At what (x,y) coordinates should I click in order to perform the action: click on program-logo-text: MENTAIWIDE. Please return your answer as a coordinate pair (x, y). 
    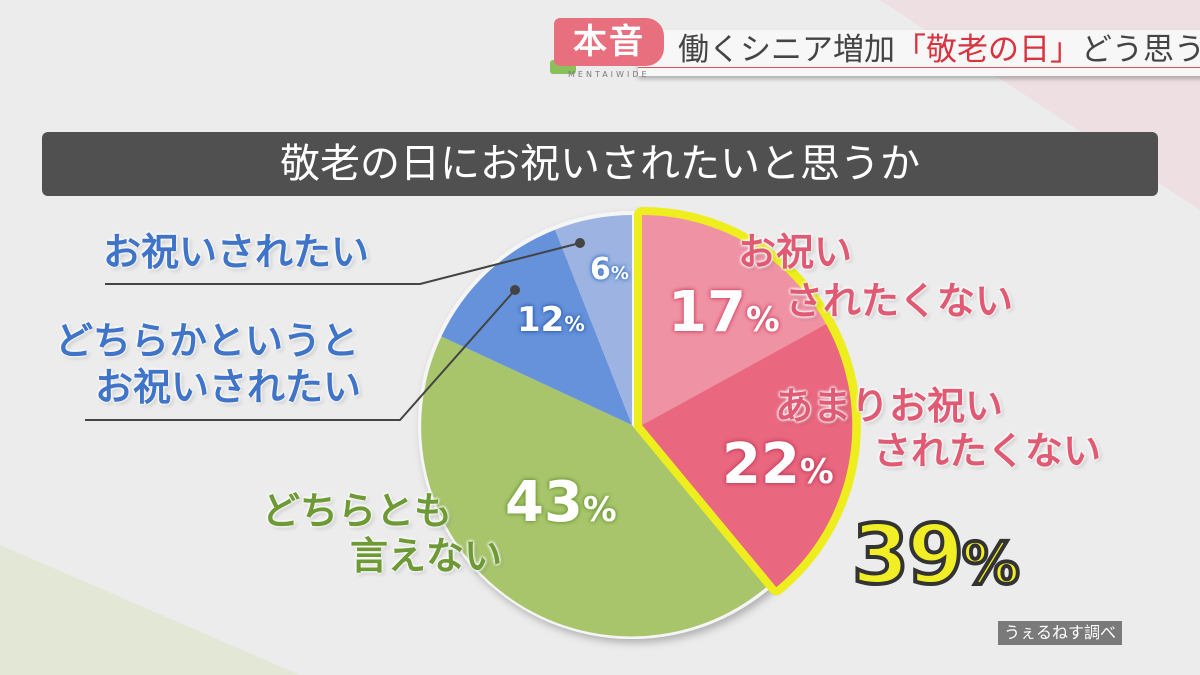
    Looking at the image, I should click on (609, 74).